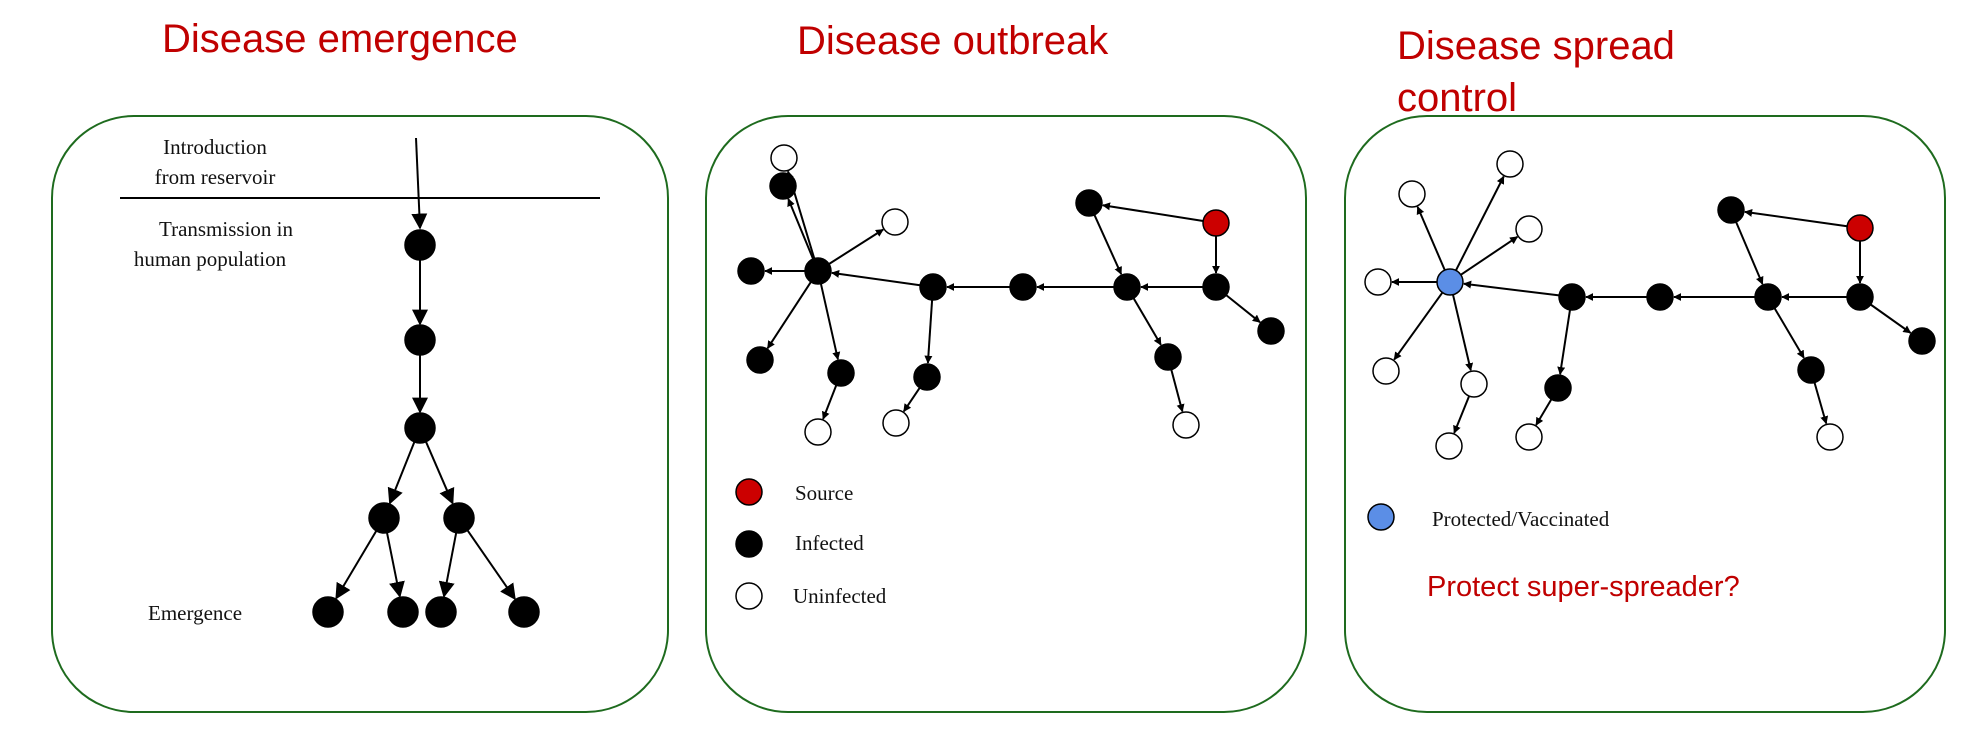 The width and height of the screenshot is (1986, 736). Describe the element at coordinates (215, 177) in the screenshot. I see `intro-label-line2: from reservoir` at that location.